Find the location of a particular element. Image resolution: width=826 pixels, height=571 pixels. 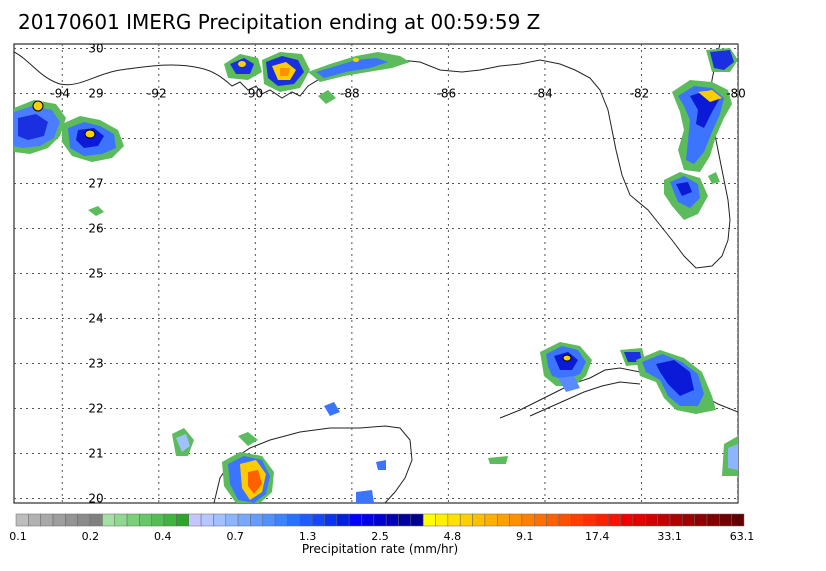

latitude-label: 21 is located at coordinates (95, 454).